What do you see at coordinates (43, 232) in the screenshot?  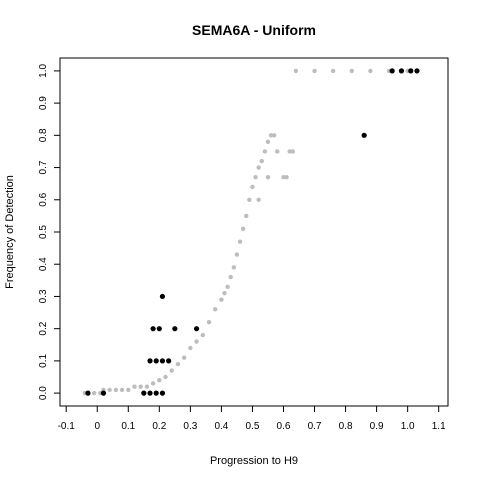 I see `y-tick-label: 0.5` at bounding box center [43, 232].